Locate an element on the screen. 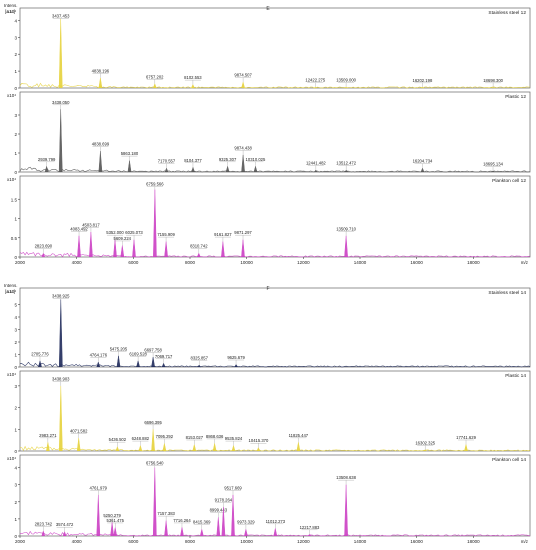  peak-label: 16204.734 is located at coordinates (423, 161).